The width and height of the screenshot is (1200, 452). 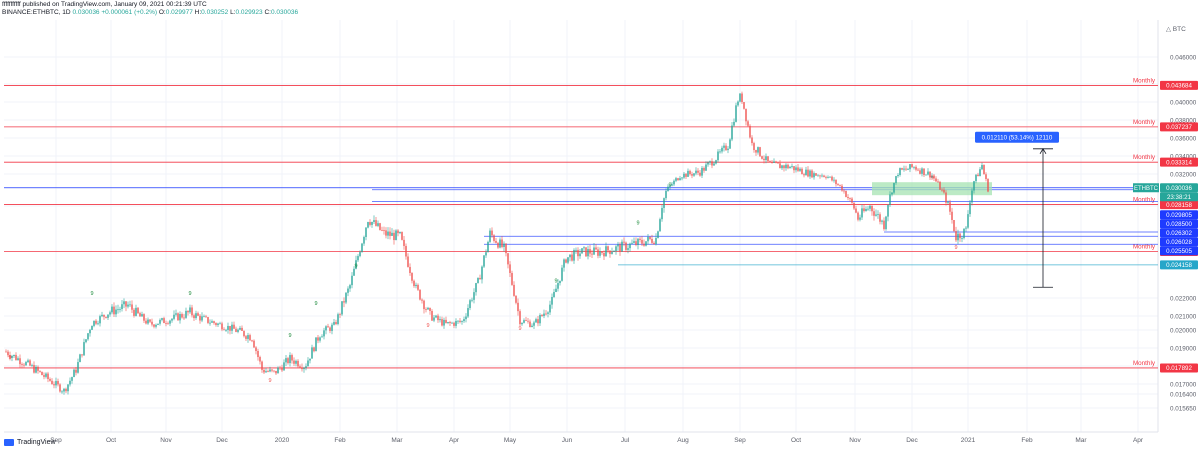 I want to click on y-tick-label: 0.019000, so click(x=1183, y=349).